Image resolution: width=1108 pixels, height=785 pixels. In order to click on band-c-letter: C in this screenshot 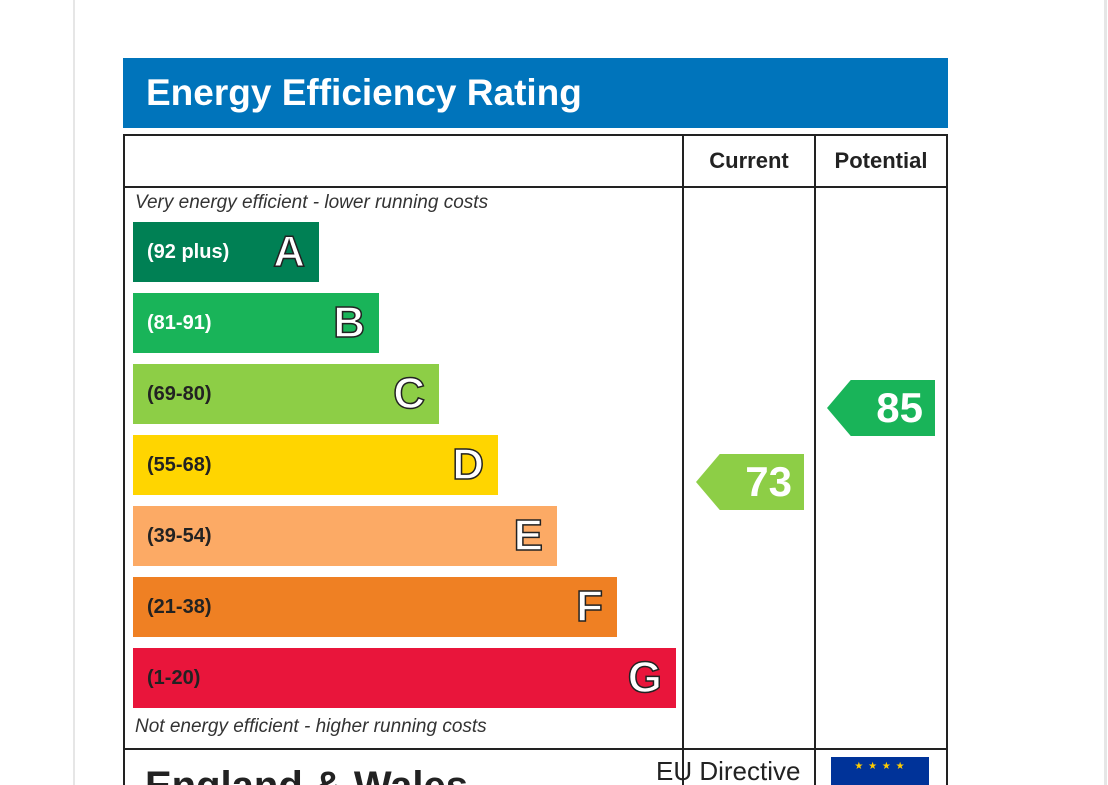, I will do `click(408, 393)`.